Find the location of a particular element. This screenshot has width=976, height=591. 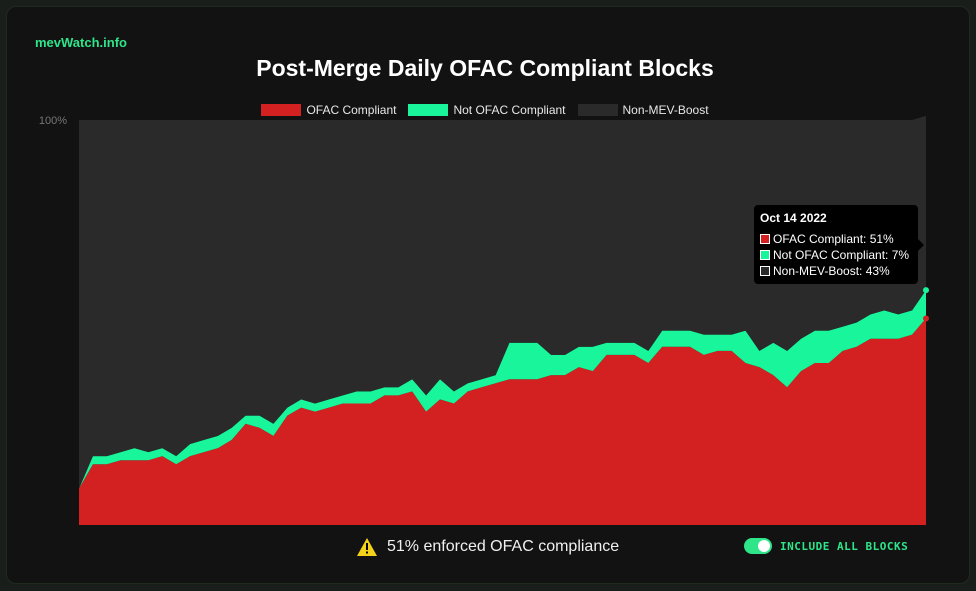

tooltip-row-non-mev: Non-MEV-Boost: 43% is located at coordinates (836, 271).